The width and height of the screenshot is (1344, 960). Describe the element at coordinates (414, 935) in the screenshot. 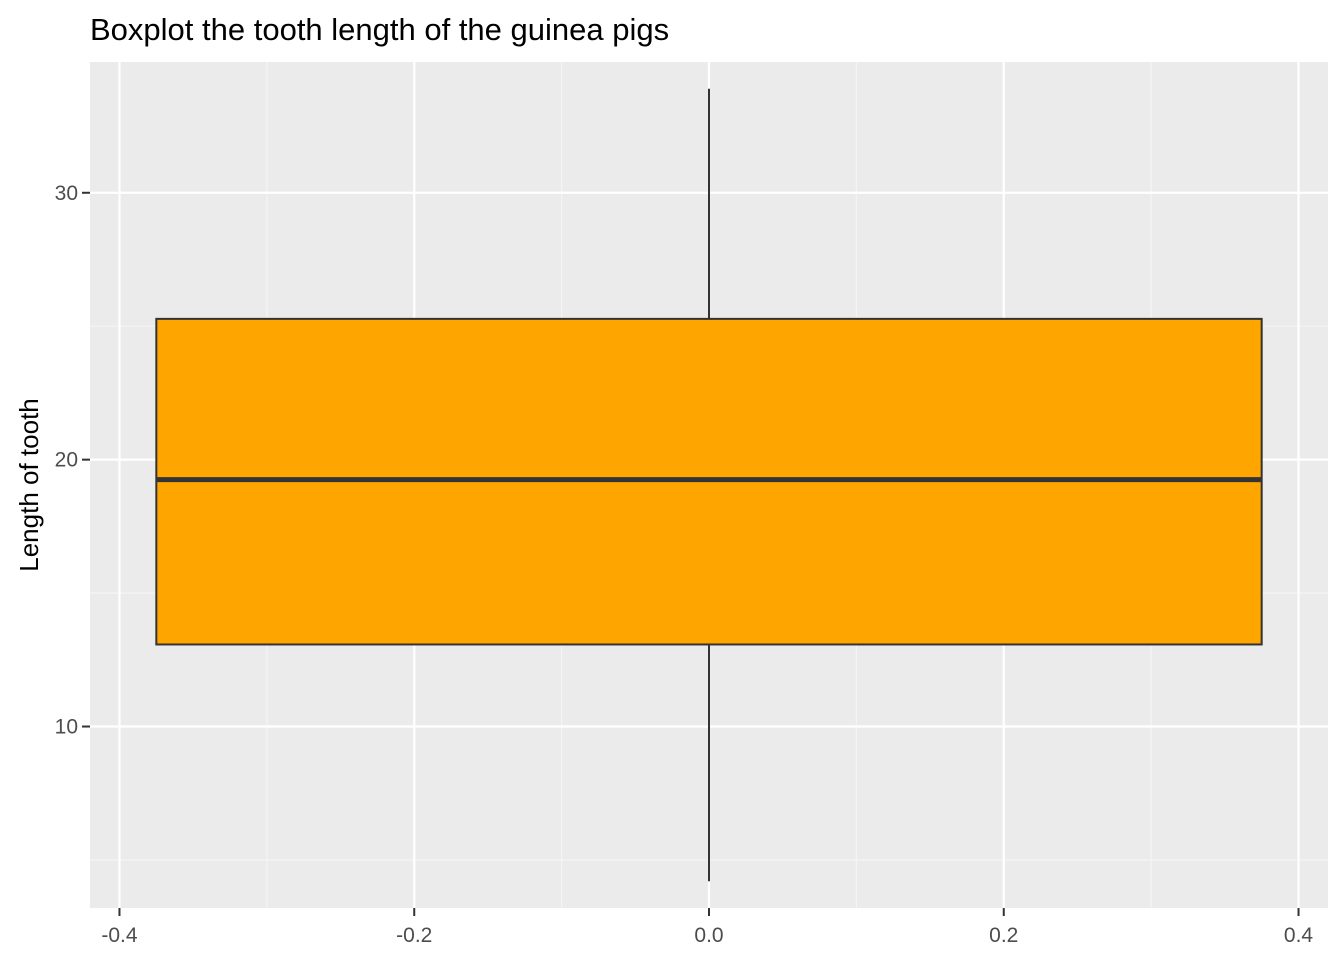

I see `x-tick-label: -0.2` at that location.